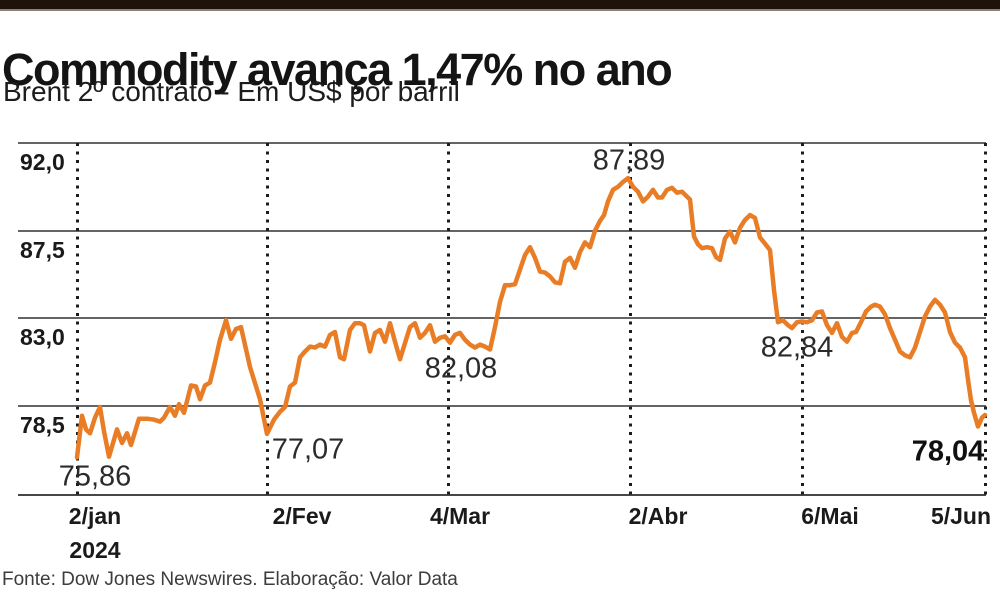 The width and height of the screenshot is (1000, 597). Describe the element at coordinates (95, 476) in the screenshot. I see `data-annotation: 75,86` at that location.